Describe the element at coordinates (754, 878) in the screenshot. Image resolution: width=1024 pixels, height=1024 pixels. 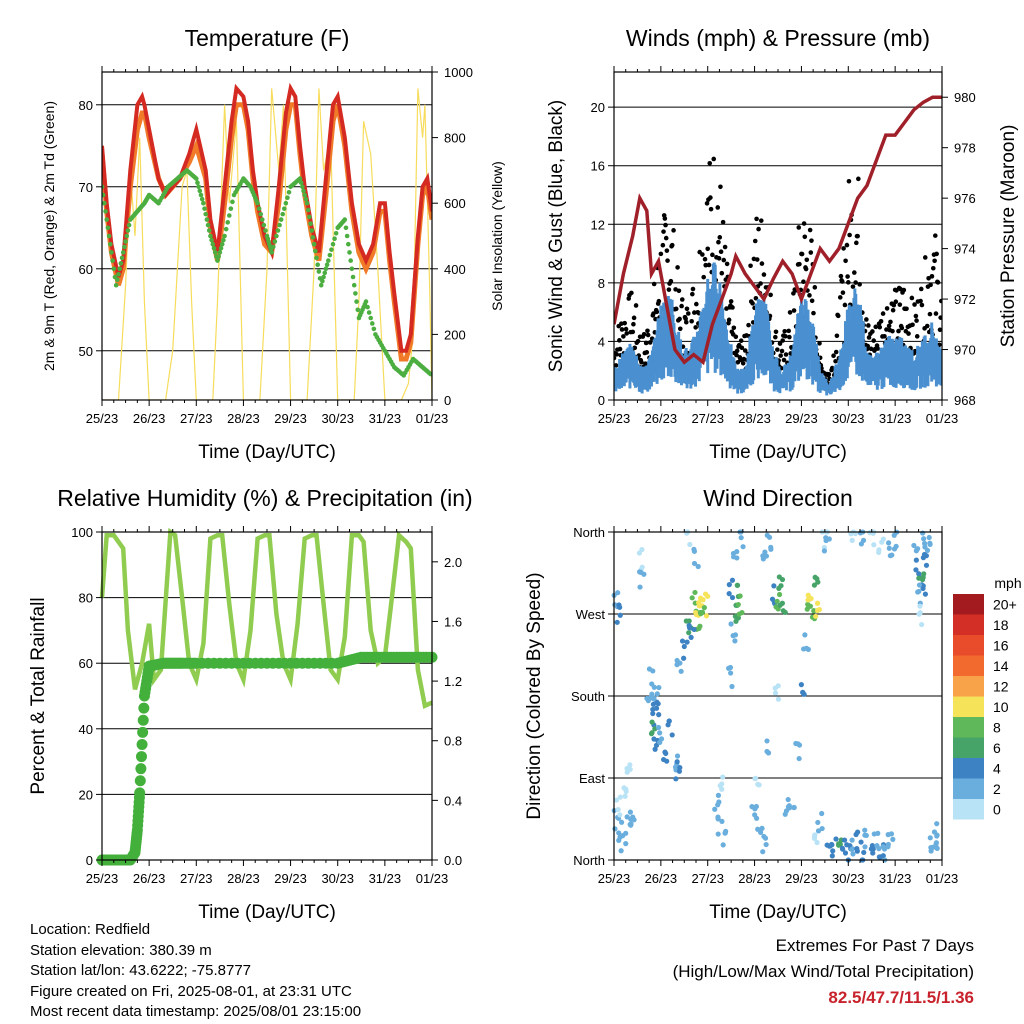
I see `x-tick-label: 28/23` at that location.